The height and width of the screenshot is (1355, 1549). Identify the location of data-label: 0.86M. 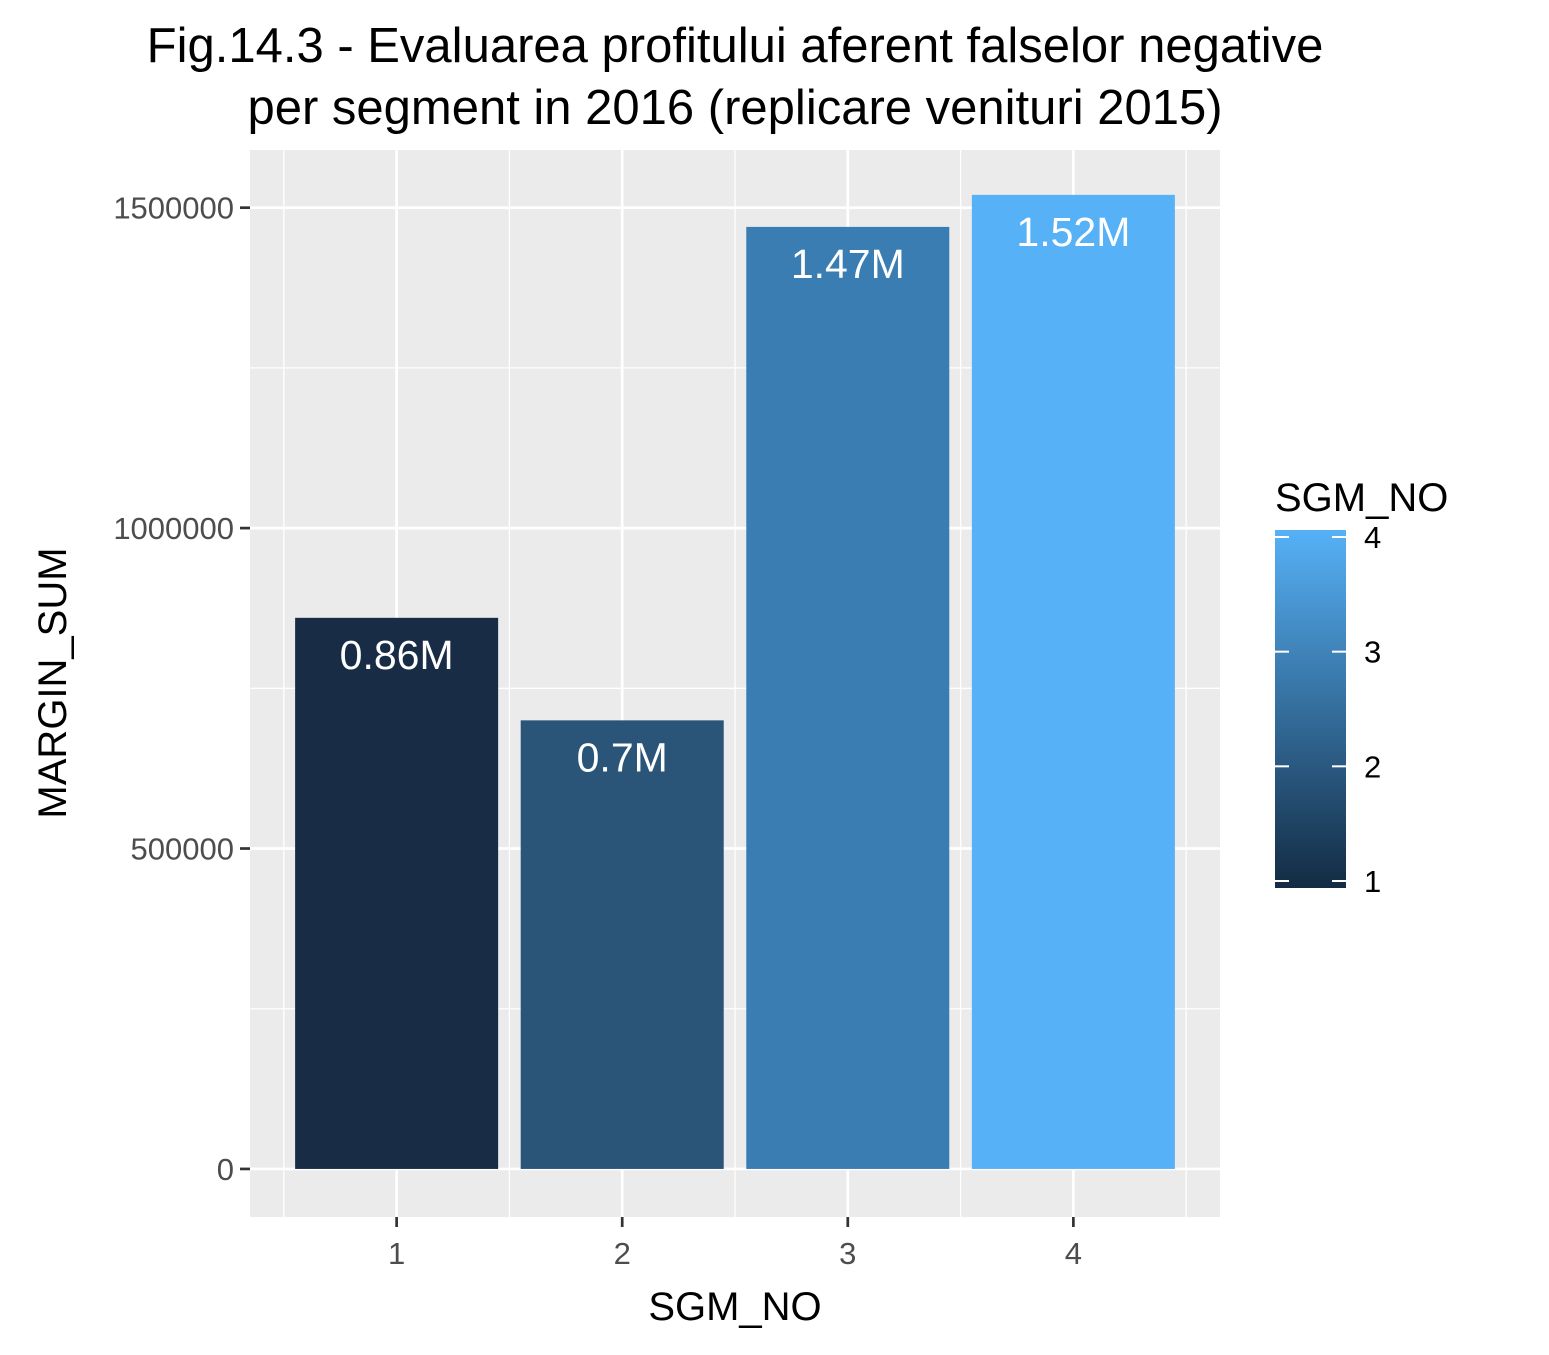
(397, 655).